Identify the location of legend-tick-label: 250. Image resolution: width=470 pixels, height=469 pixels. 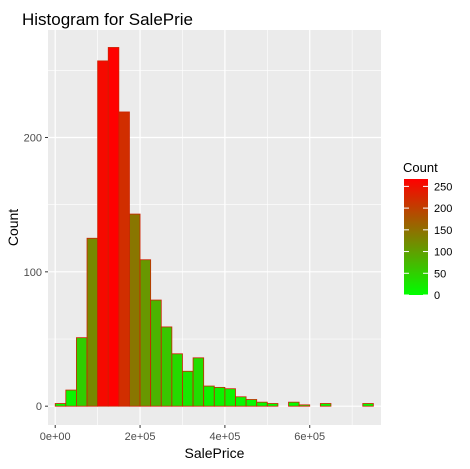
(443, 187).